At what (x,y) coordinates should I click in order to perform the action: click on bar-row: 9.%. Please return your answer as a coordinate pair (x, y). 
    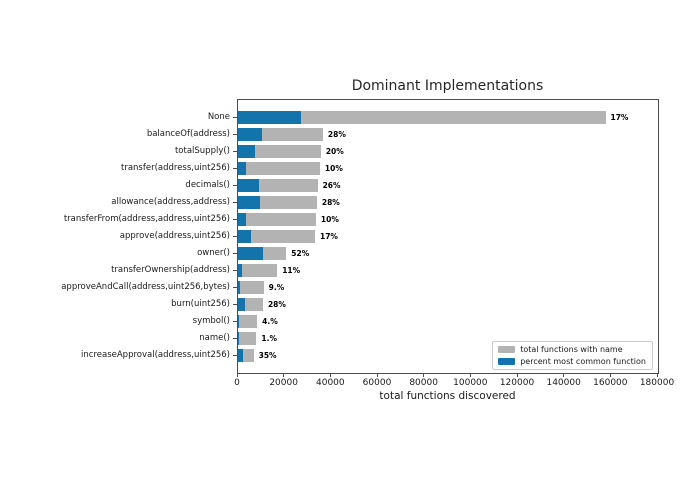
    Looking at the image, I should click on (445, 287).